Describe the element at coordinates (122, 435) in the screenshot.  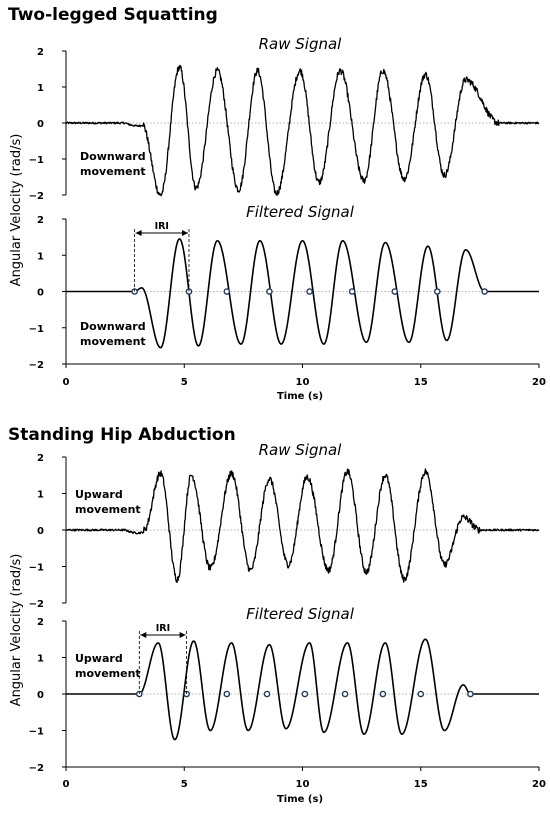
I see `section-title: Standing Hip Abduction` at that location.